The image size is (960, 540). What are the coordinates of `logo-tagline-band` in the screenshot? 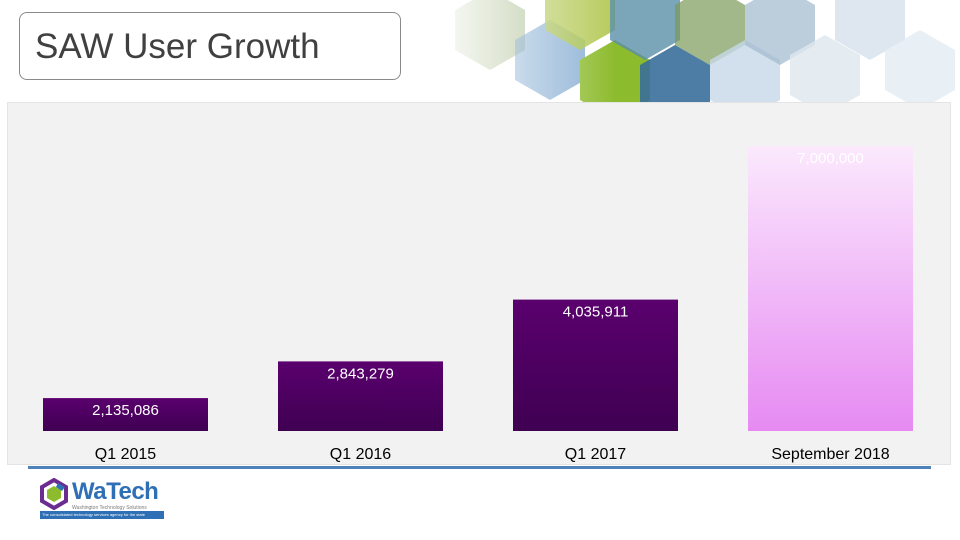 It's located at (102, 515).